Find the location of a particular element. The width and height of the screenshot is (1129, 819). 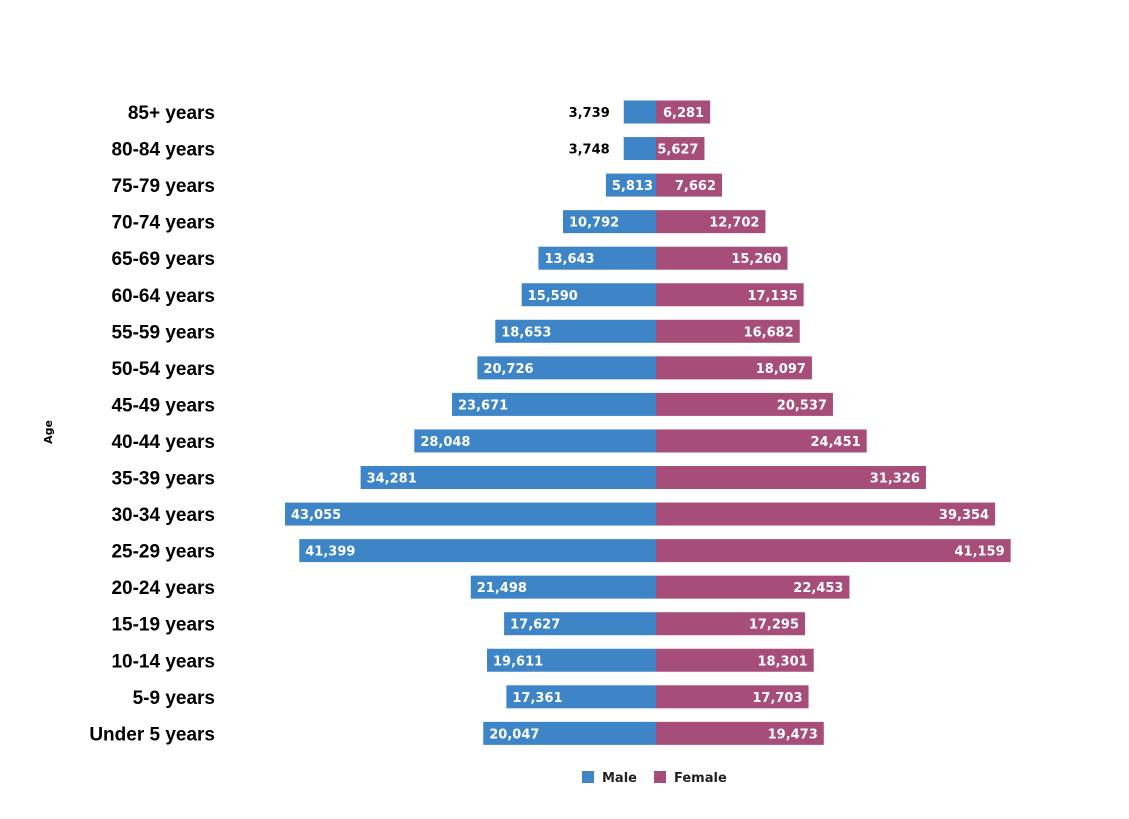

female-value-label-5-9-years: 17,703 is located at coordinates (777, 698).